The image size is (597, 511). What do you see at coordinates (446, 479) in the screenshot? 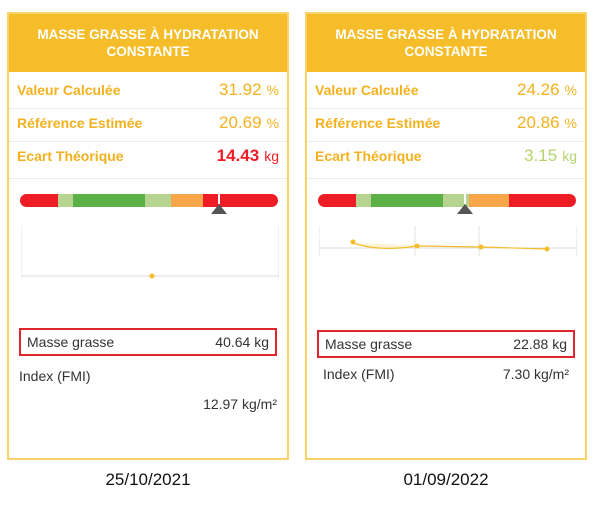
I see `date-caption-right: 01/09/2022` at bounding box center [446, 479].